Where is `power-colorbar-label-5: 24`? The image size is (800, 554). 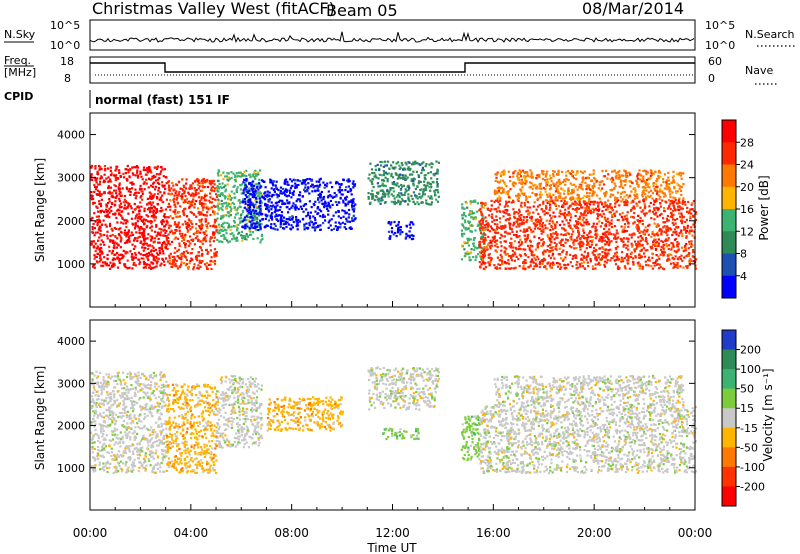 power-colorbar-label-5: 24 is located at coordinates (747, 165).